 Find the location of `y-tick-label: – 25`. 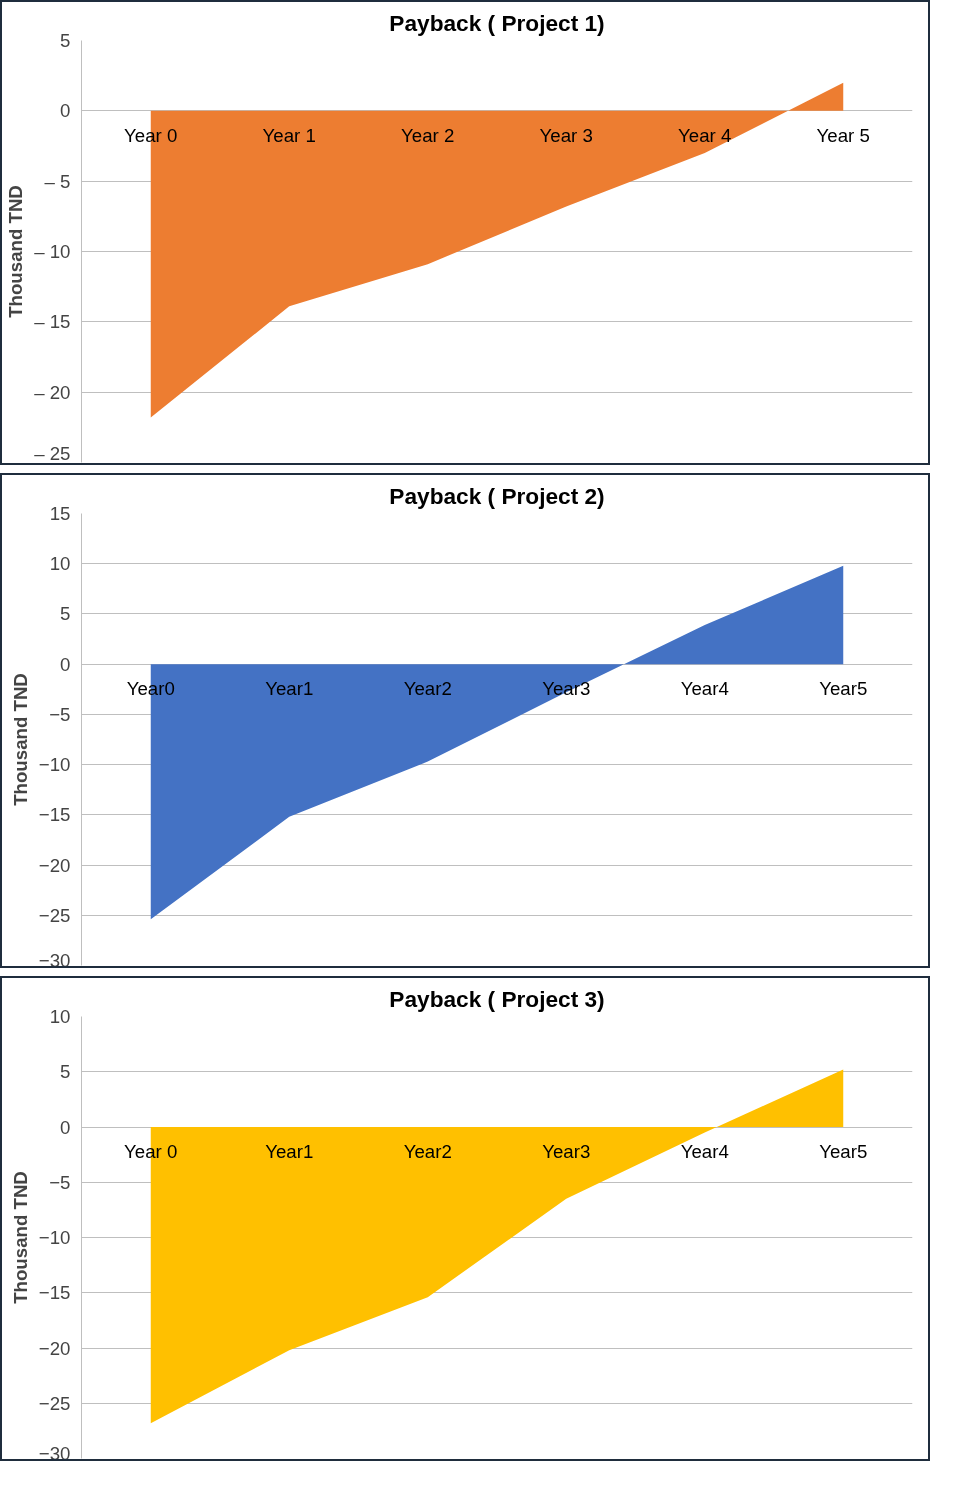

y-tick-label: – 25 is located at coordinates (52, 453).